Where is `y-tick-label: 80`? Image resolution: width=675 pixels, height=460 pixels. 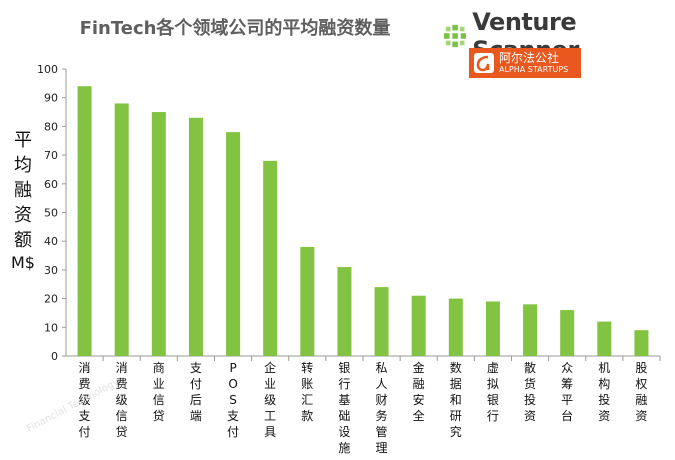
y-tick-label: 80 is located at coordinates (51, 126).